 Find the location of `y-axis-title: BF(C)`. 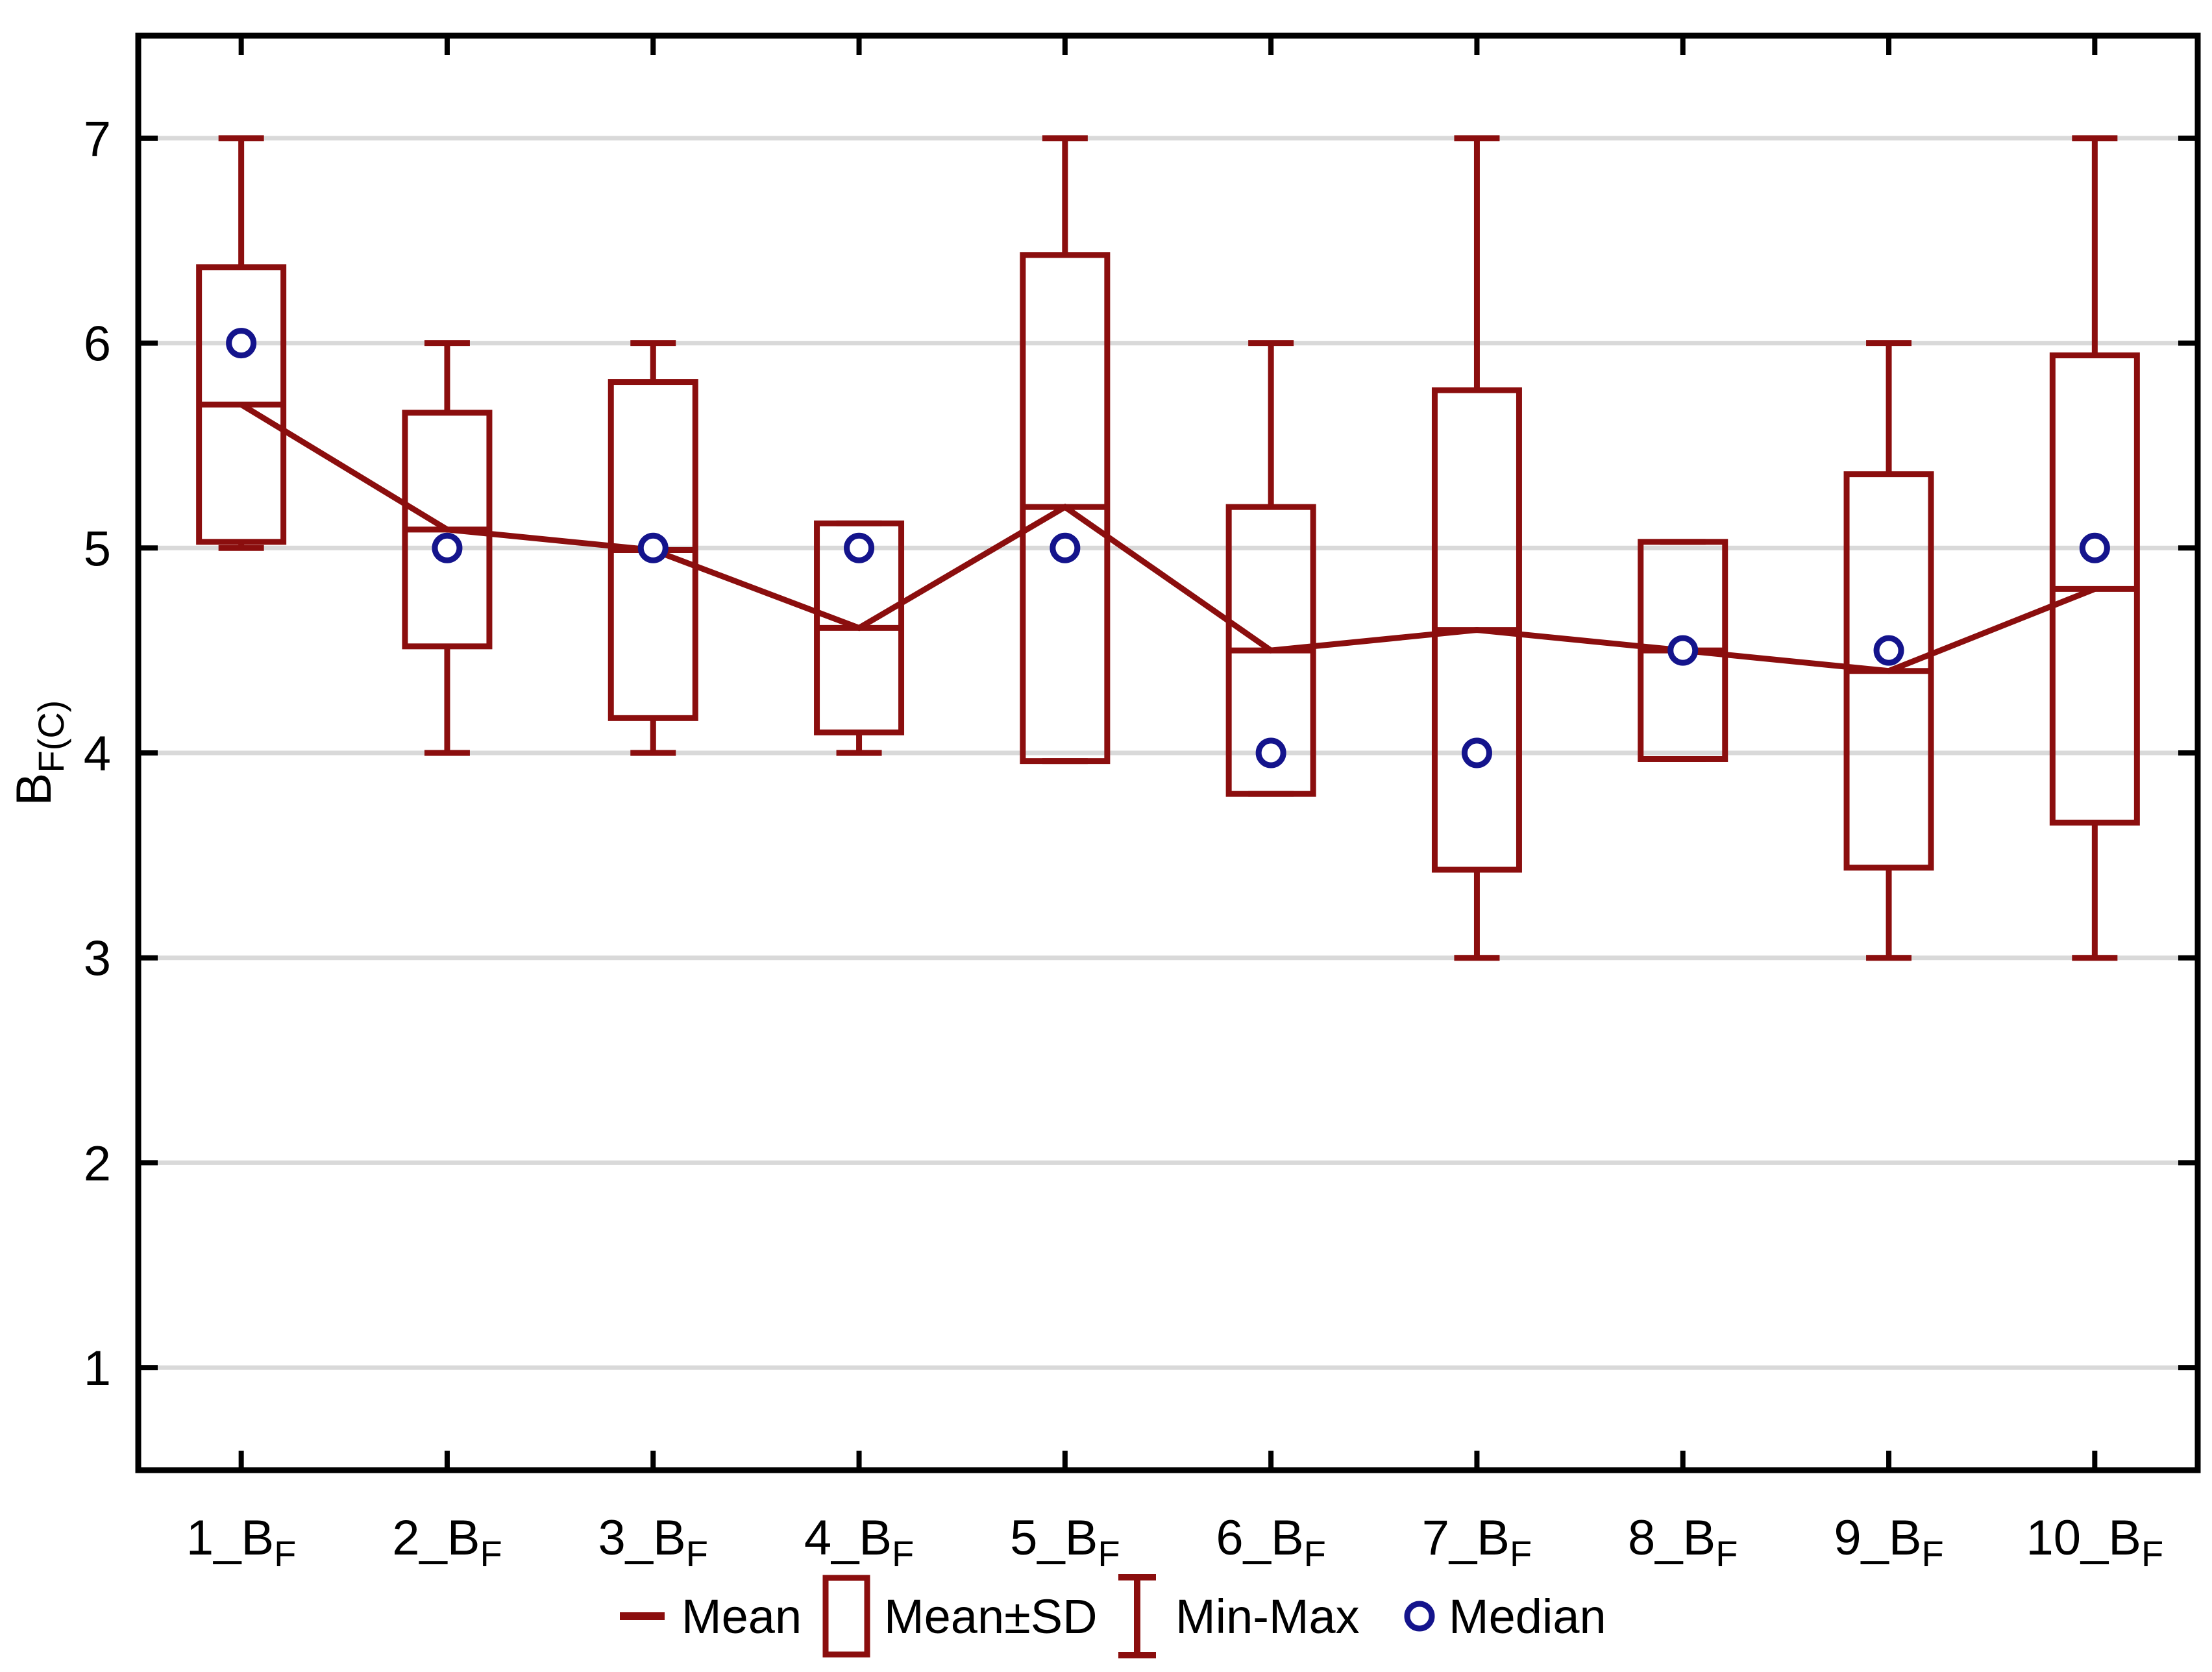

y-axis-title: BF(C) is located at coordinates (38, 753).